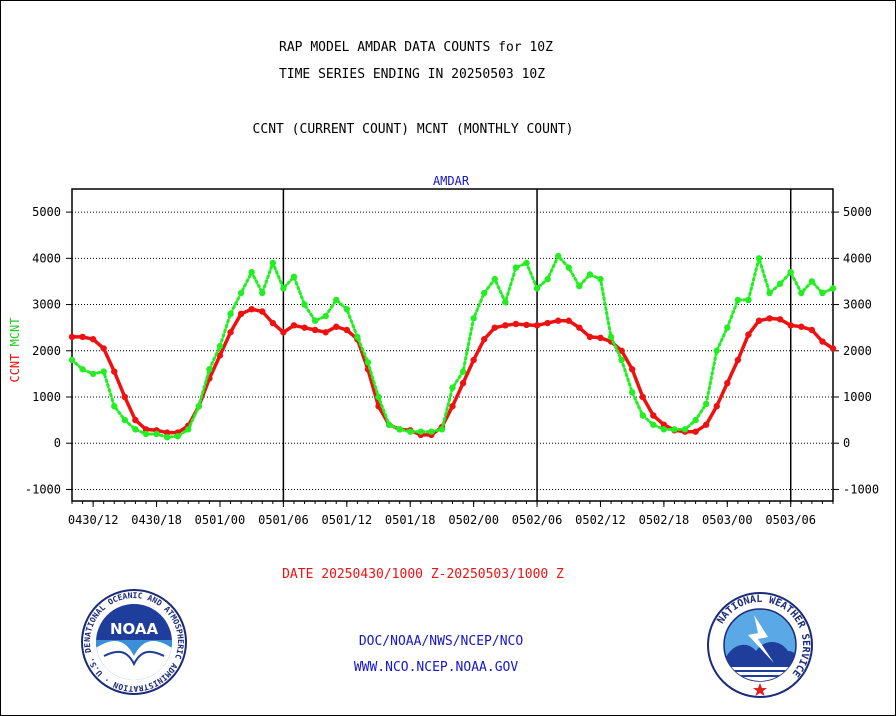  What do you see at coordinates (441, 641) in the screenshot?
I see `org-link: DOC/NOAA/NWS/NCEP/NCO` at bounding box center [441, 641].